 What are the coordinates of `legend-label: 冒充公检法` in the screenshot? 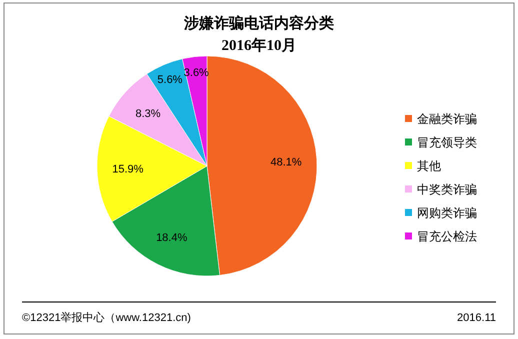 It's located at (447, 237).